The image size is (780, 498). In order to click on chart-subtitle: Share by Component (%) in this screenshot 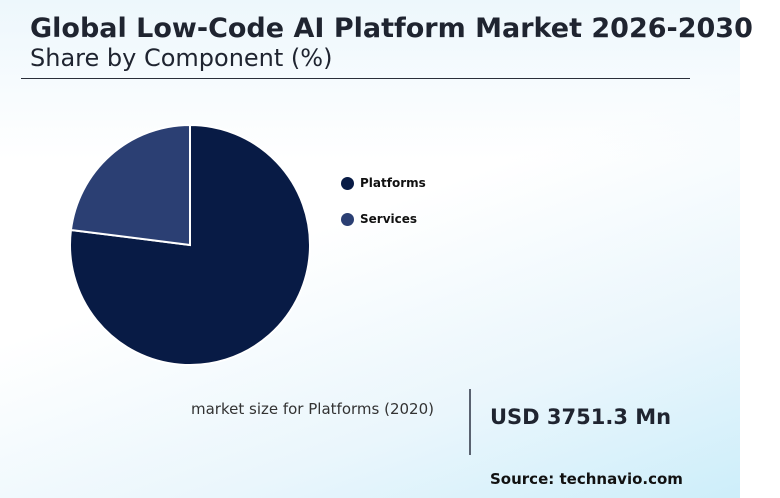, I will do `click(181, 58)`.